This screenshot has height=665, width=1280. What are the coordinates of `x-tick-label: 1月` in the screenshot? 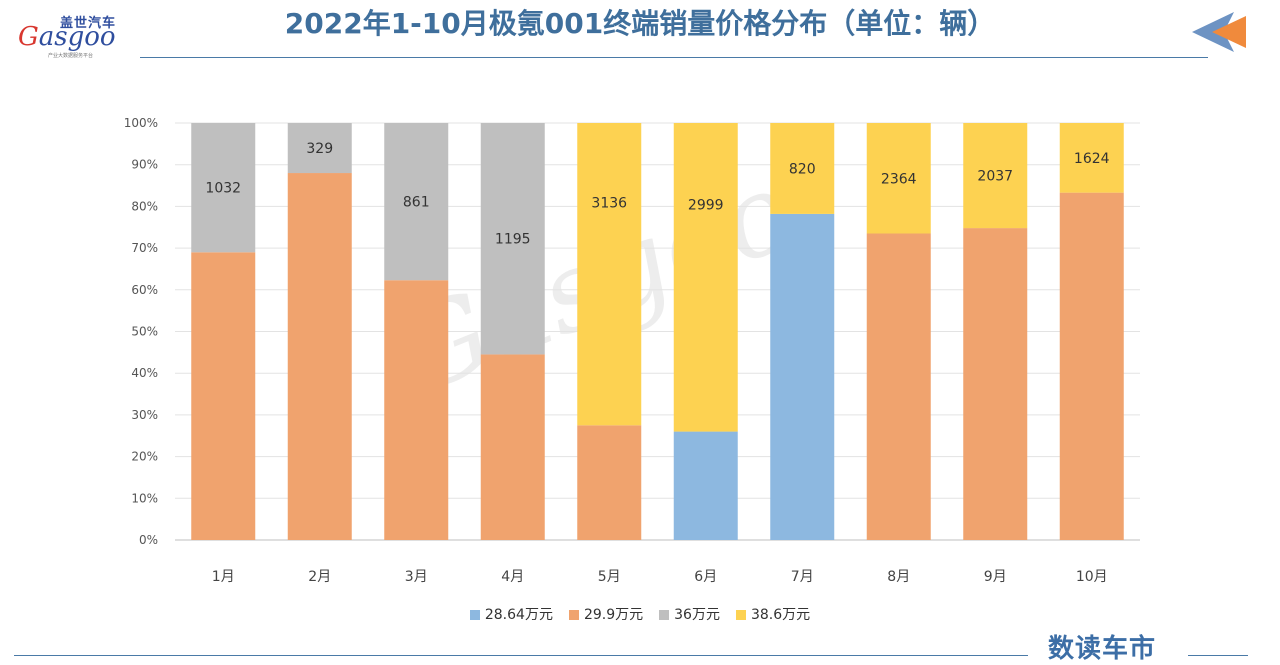 It's located at (223, 577).